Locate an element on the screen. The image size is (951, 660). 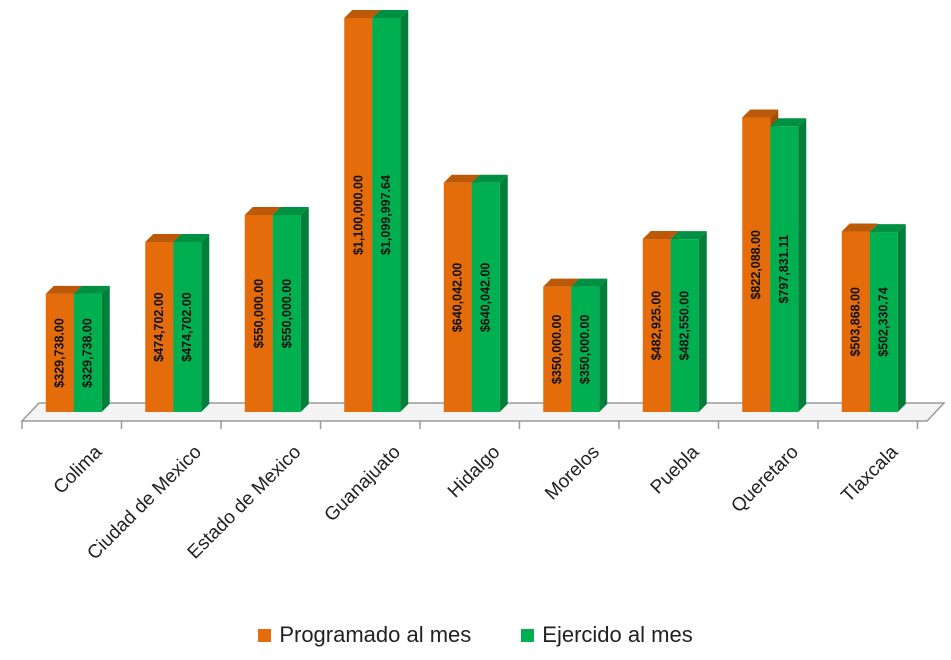
legend-label-ejercido: Ejercido al mes is located at coordinates (617, 634).